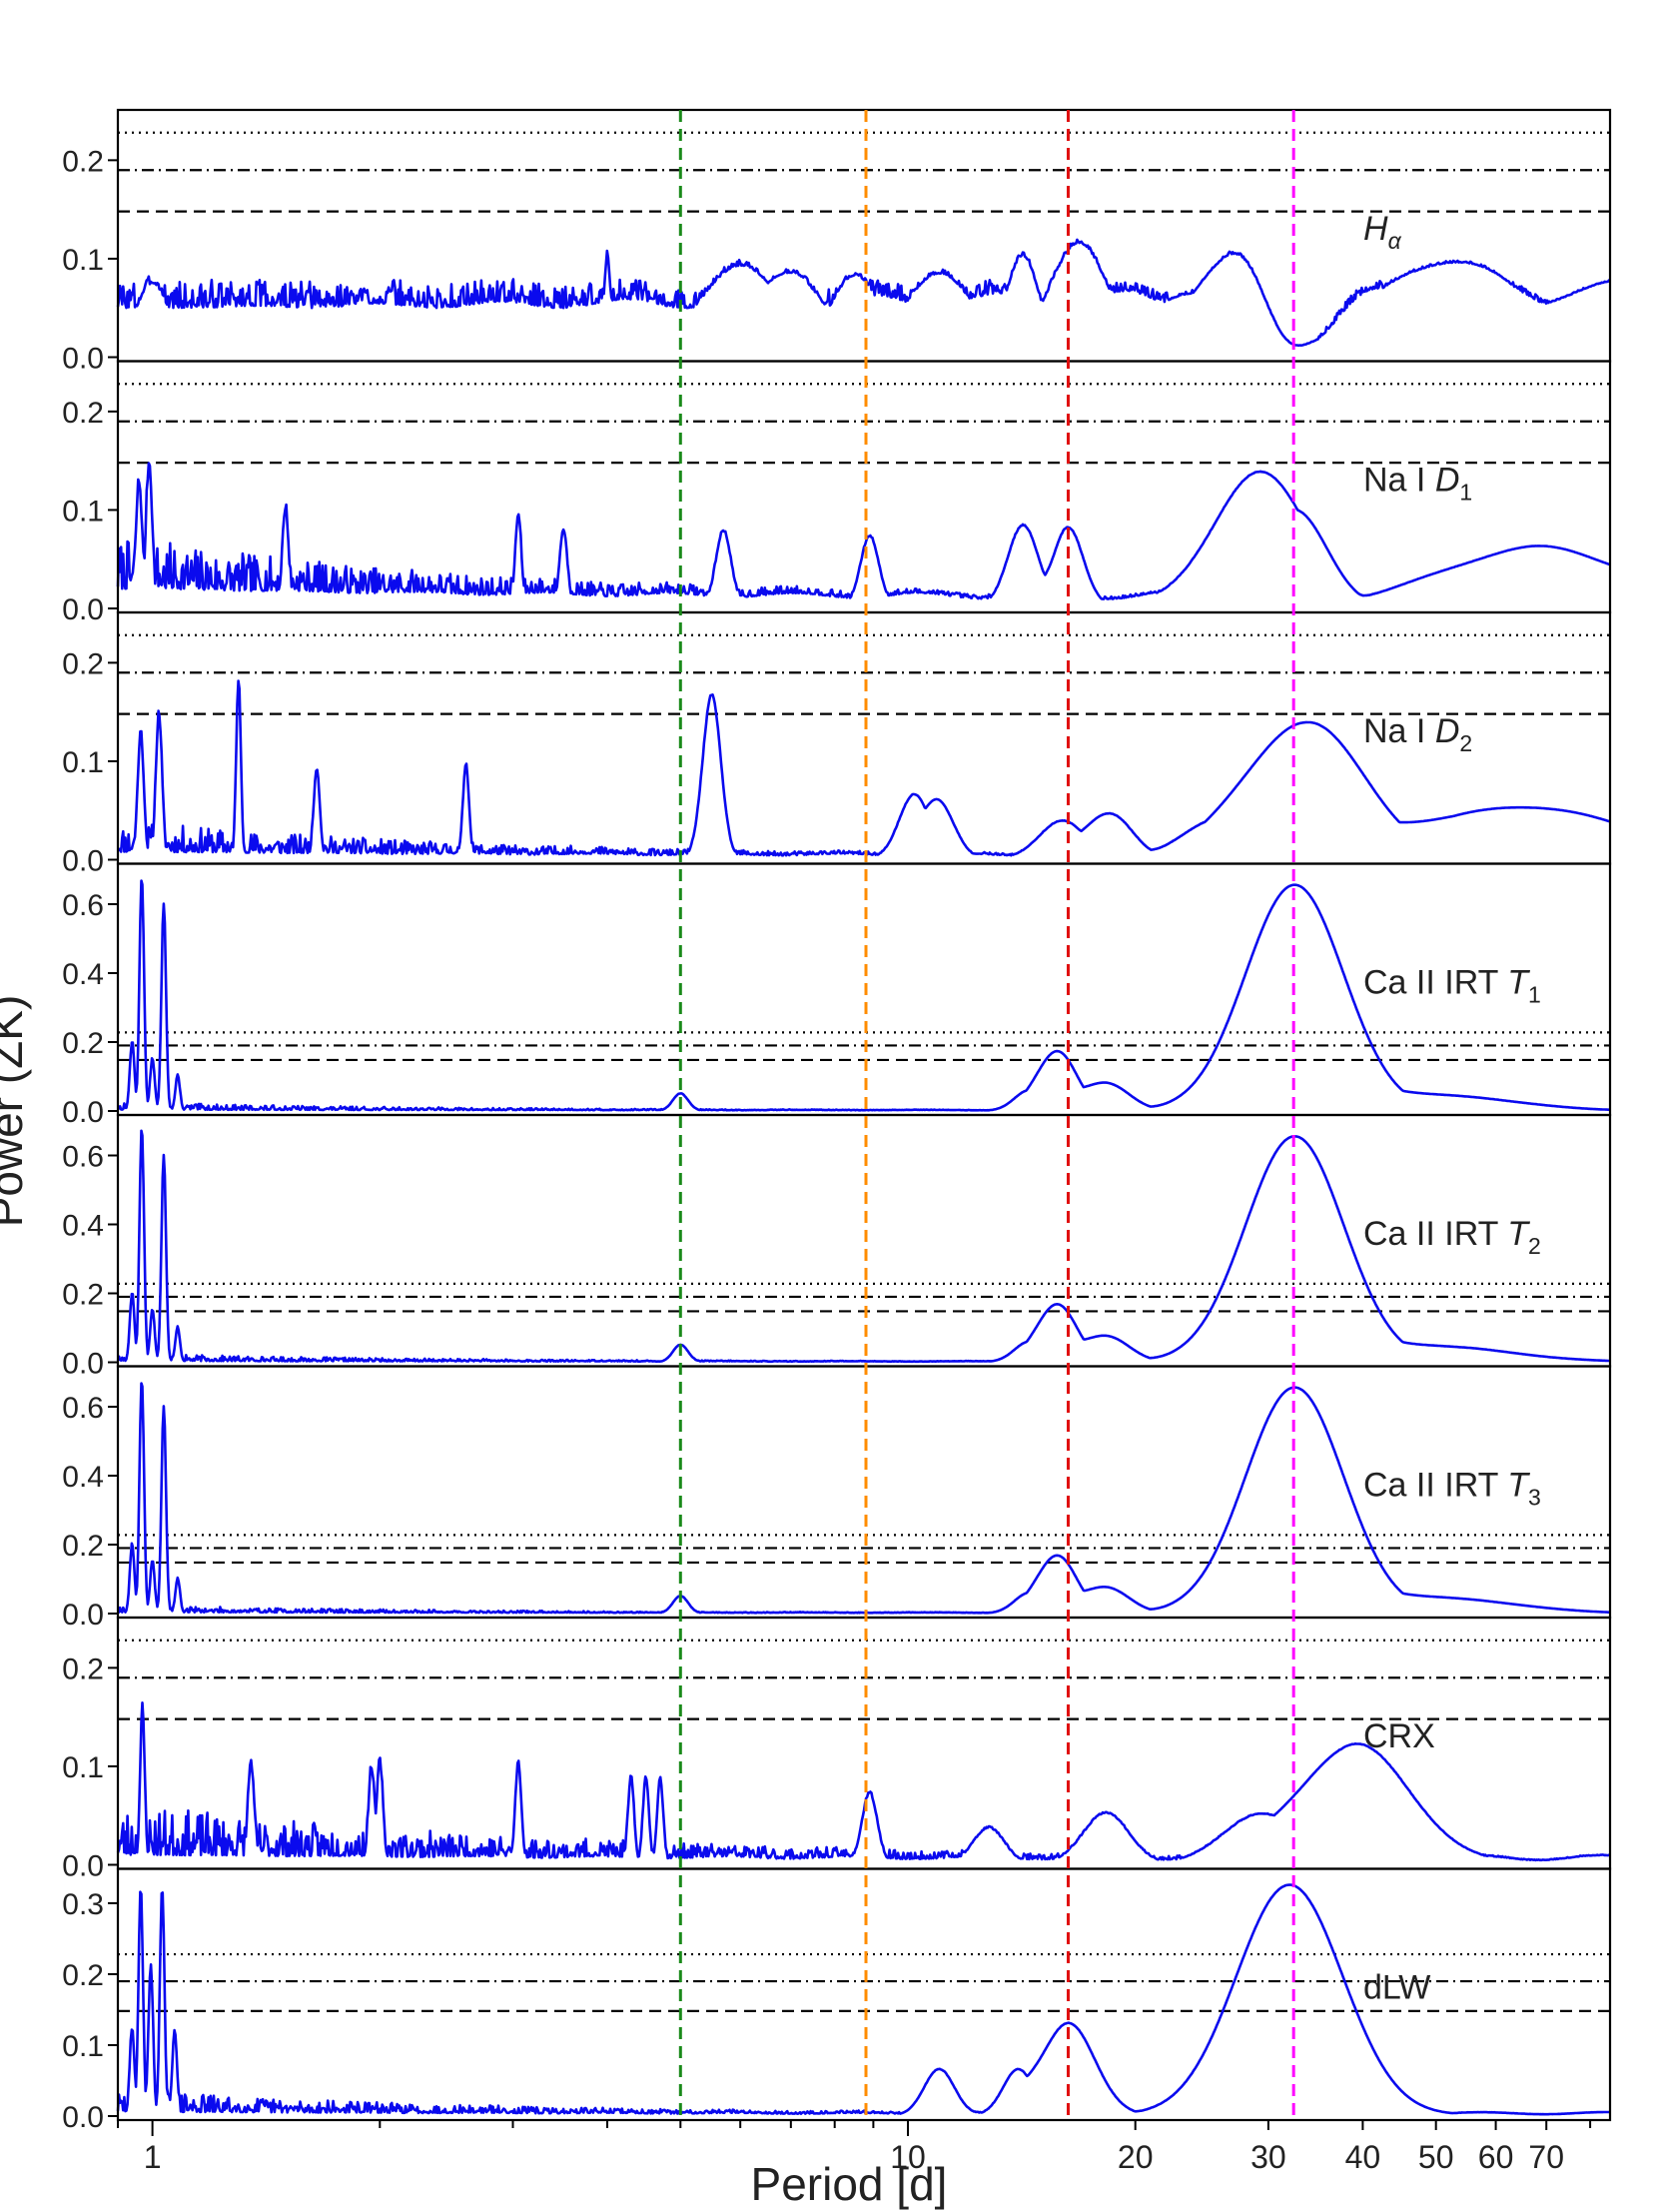 The width and height of the screenshot is (1659, 2212). Describe the element at coordinates (1136, 2157) in the screenshot. I see `x-tick-label: 20` at that location.